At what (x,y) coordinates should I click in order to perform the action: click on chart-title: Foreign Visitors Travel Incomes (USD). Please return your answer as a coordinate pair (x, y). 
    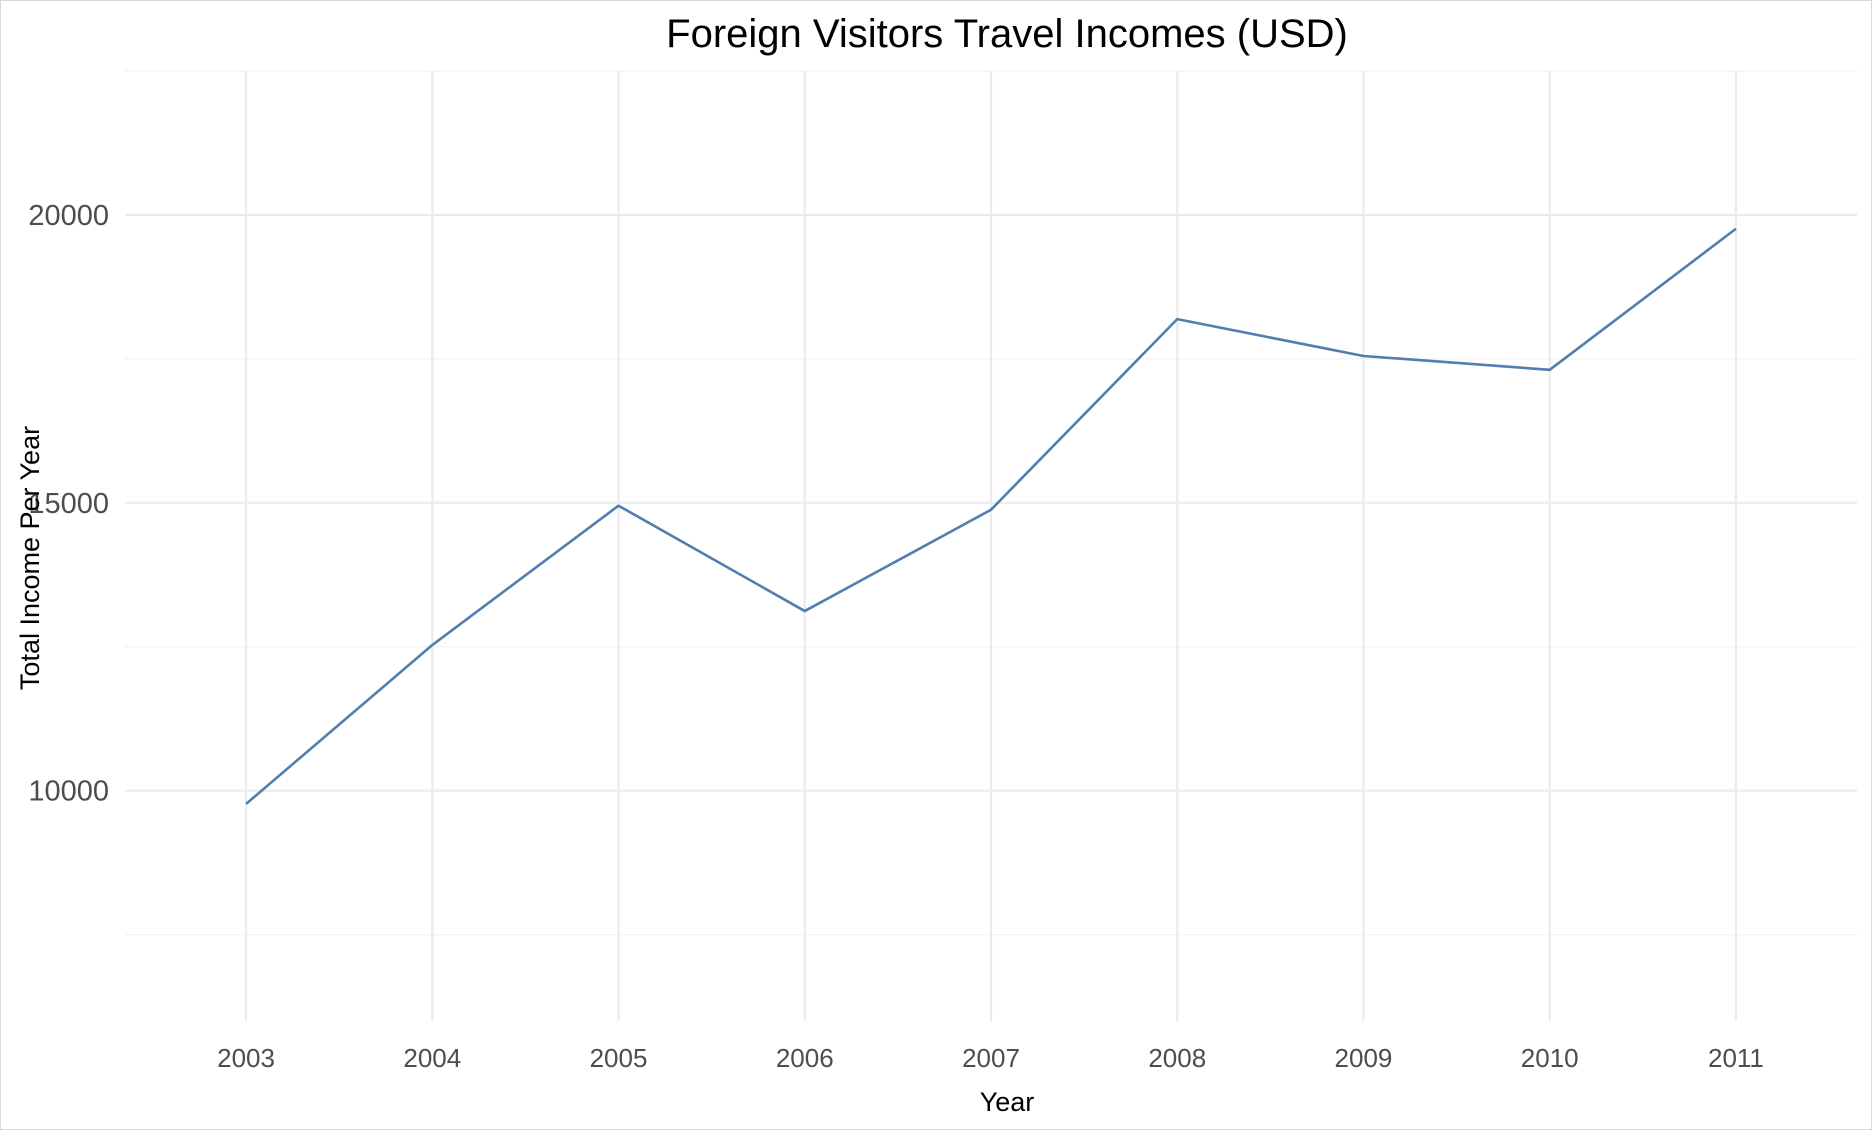
    Looking at the image, I should click on (1007, 34).